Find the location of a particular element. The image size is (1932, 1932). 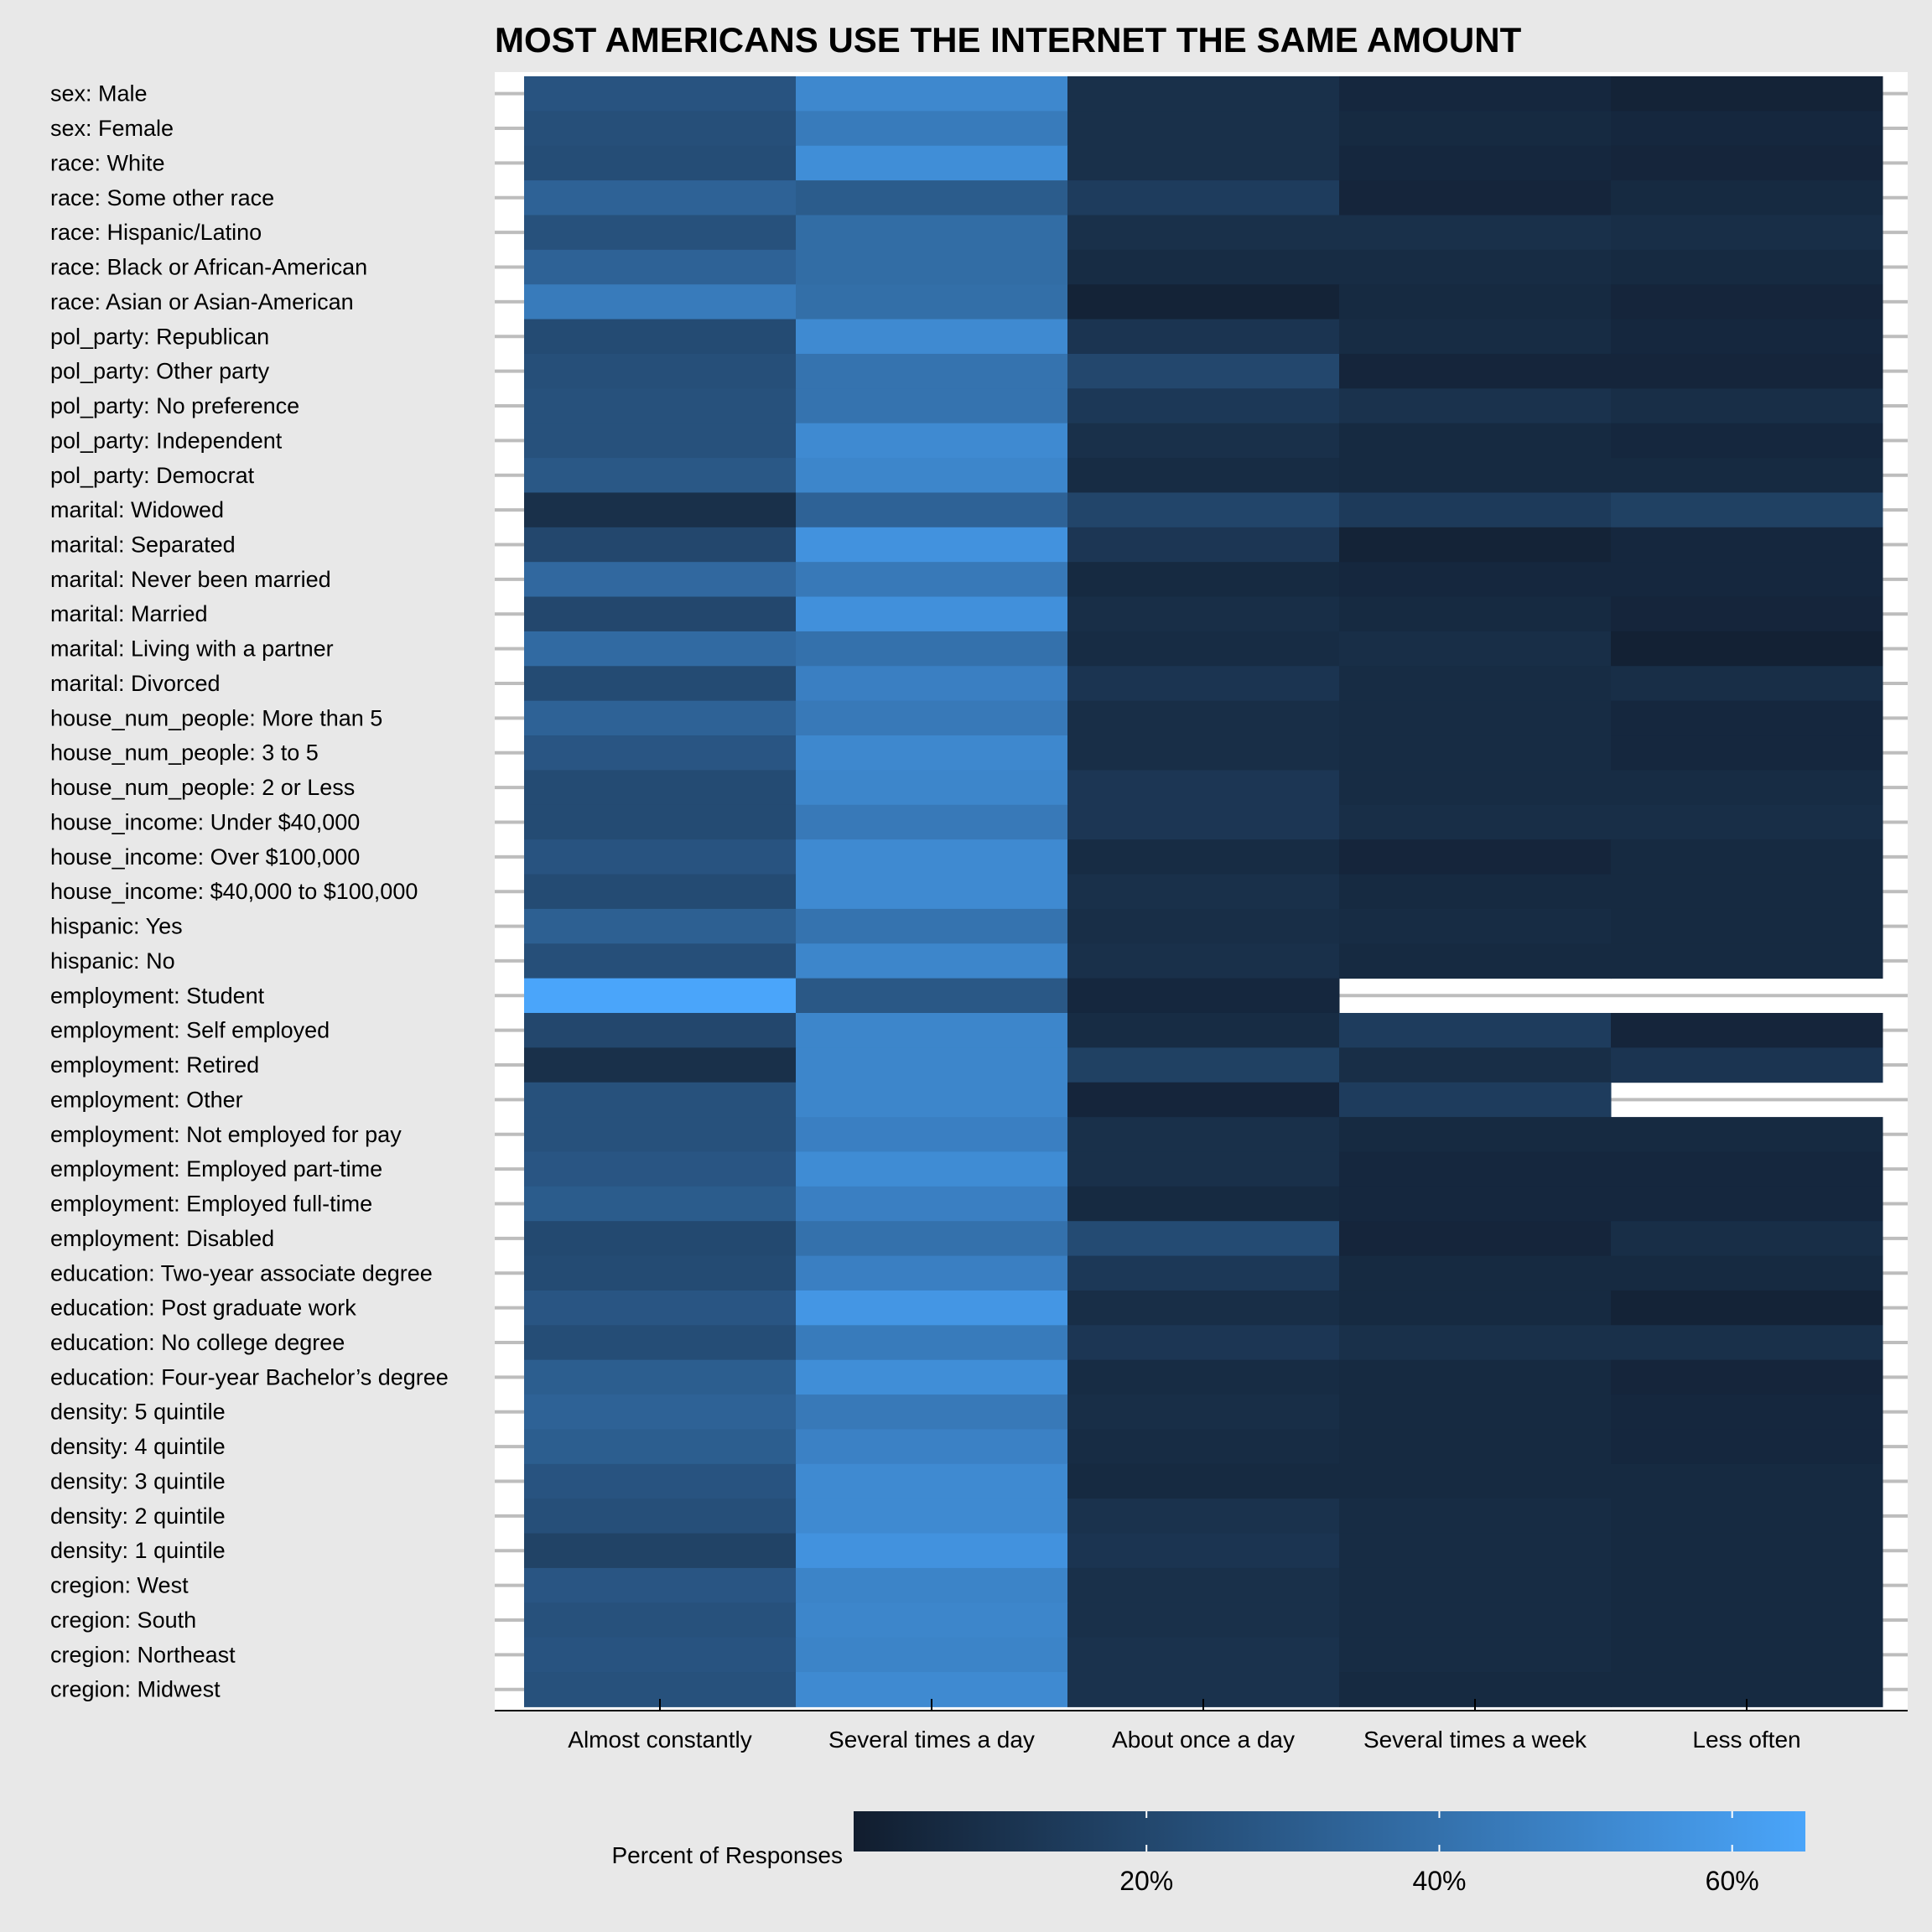

y-tick-label: density: 5 quintile is located at coordinates (138, 1412).